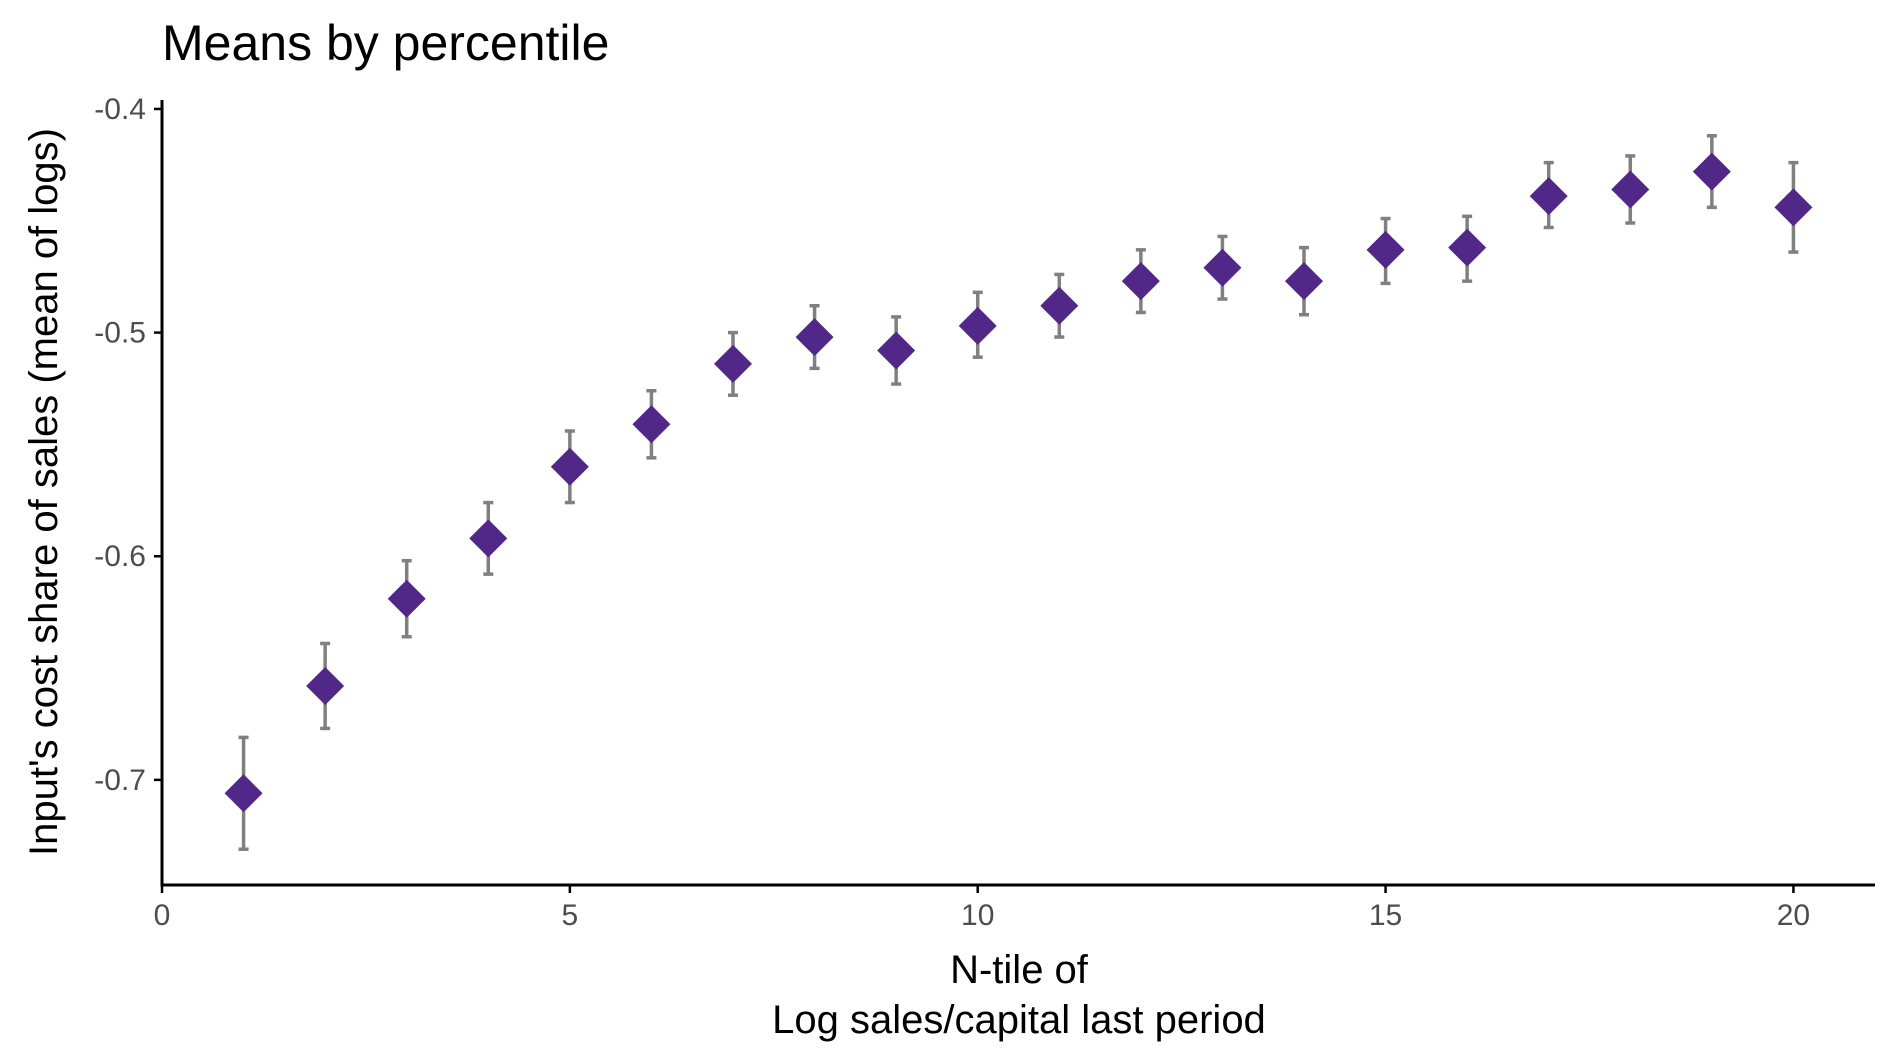  What do you see at coordinates (977, 915) in the screenshot?
I see `x-tick-label: 10` at bounding box center [977, 915].